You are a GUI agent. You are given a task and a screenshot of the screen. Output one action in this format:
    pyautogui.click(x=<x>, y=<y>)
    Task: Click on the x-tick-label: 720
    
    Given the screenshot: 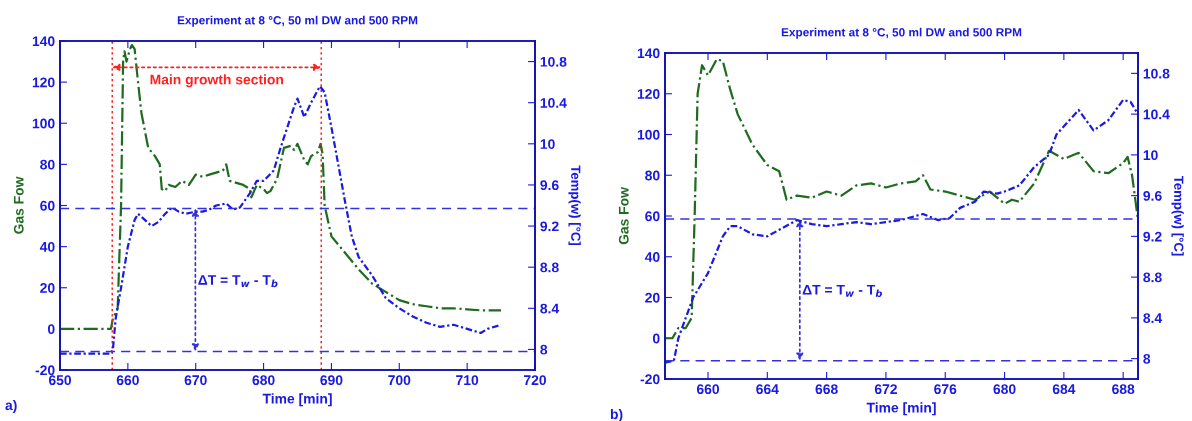 What is the action you would take?
    pyautogui.click(x=535, y=380)
    